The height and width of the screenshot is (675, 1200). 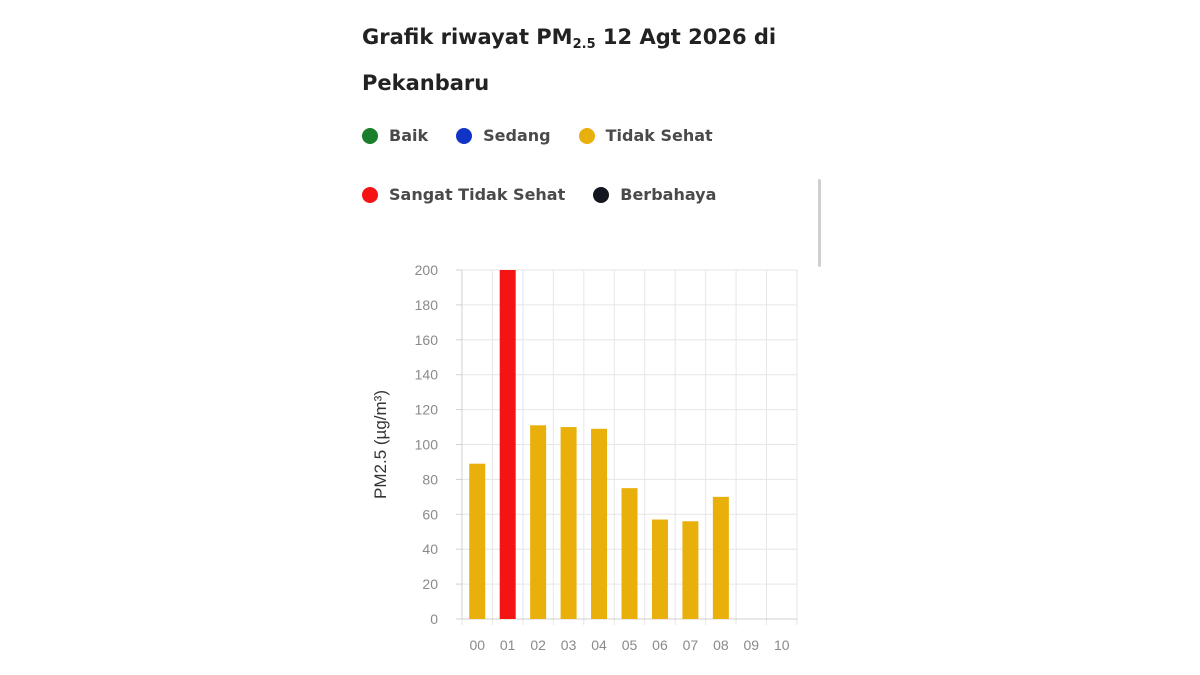 What do you see at coordinates (427, 375) in the screenshot?
I see `y-tick-label: 140` at bounding box center [427, 375].